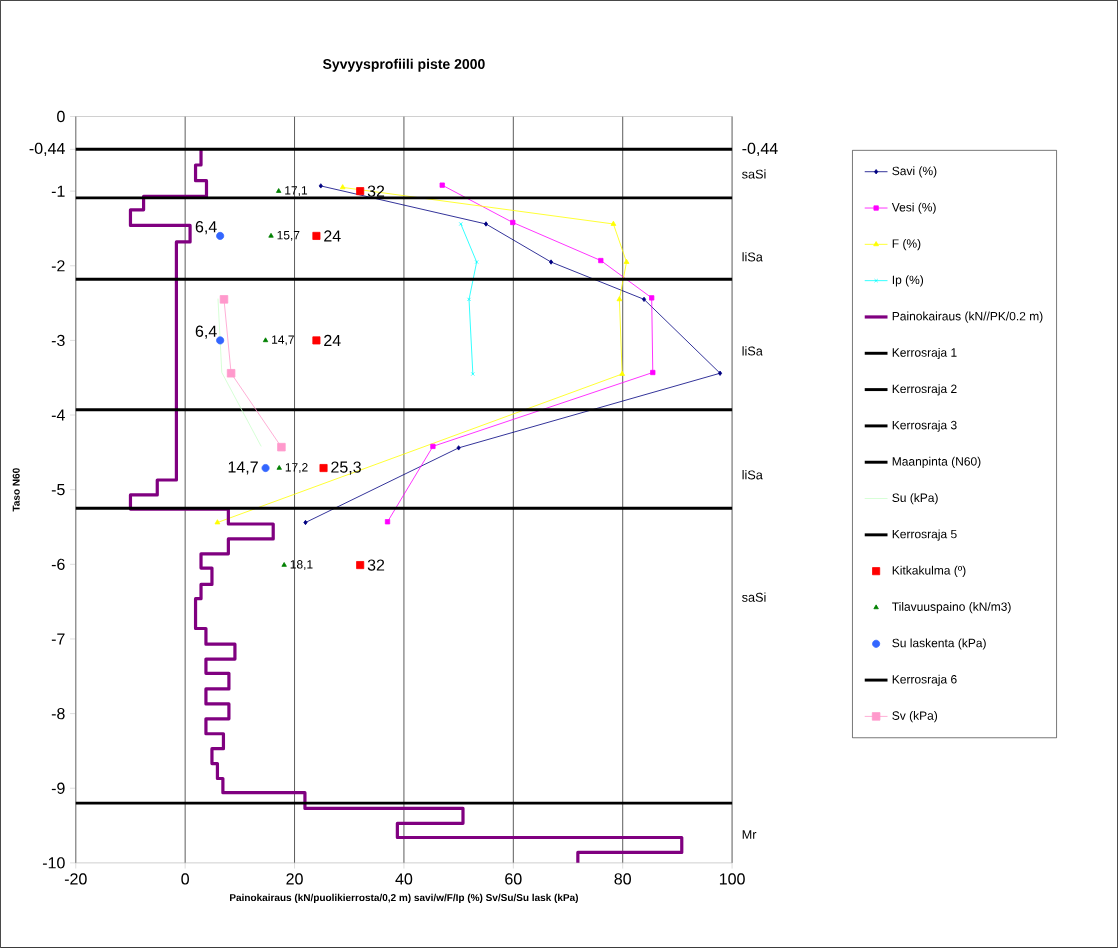  What do you see at coordinates (61, 116) in the screenshot?
I see `y-tick-label: 0` at bounding box center [61, 116].